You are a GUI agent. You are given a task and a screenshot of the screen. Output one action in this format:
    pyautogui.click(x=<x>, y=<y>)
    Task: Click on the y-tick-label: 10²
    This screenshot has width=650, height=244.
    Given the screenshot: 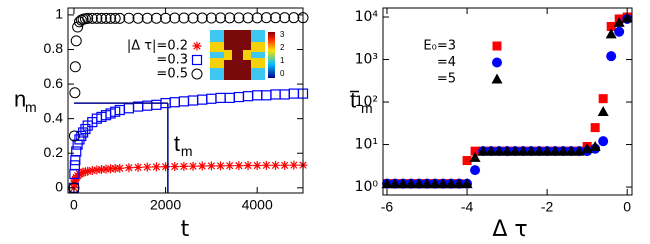 What is the action you would take?
    pyautogui.click(x=366, y=102)
    